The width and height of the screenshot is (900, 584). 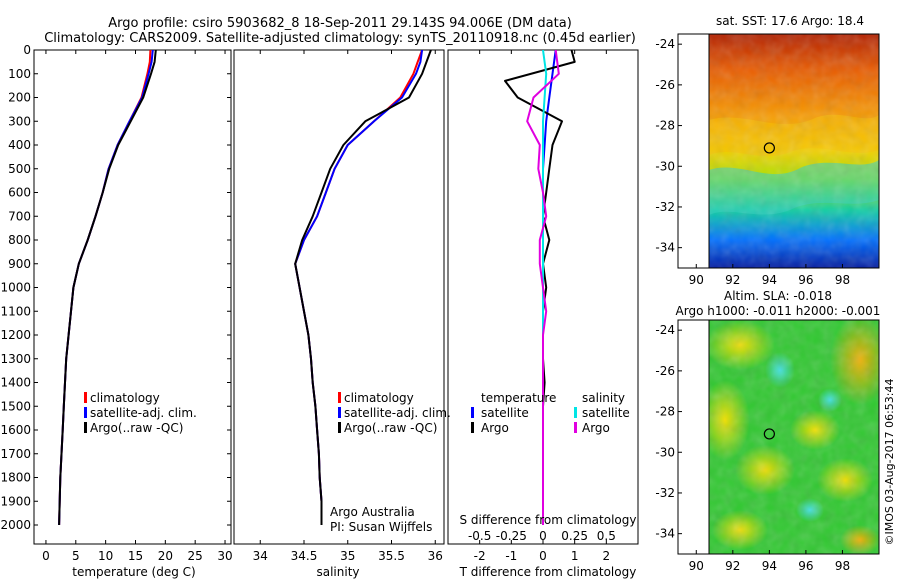 I want to click on sla-map-heatmap, so click(x=794, y=437).